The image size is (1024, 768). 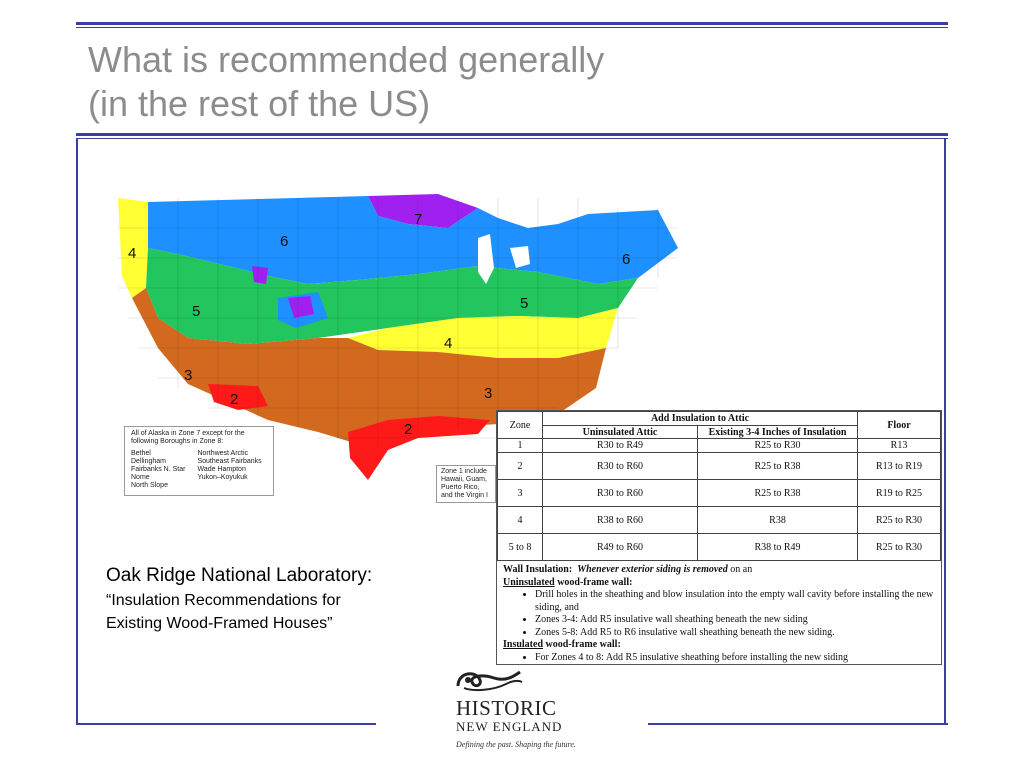 I want to click on scroll-ornament-icon, so click(x=489, y=681).